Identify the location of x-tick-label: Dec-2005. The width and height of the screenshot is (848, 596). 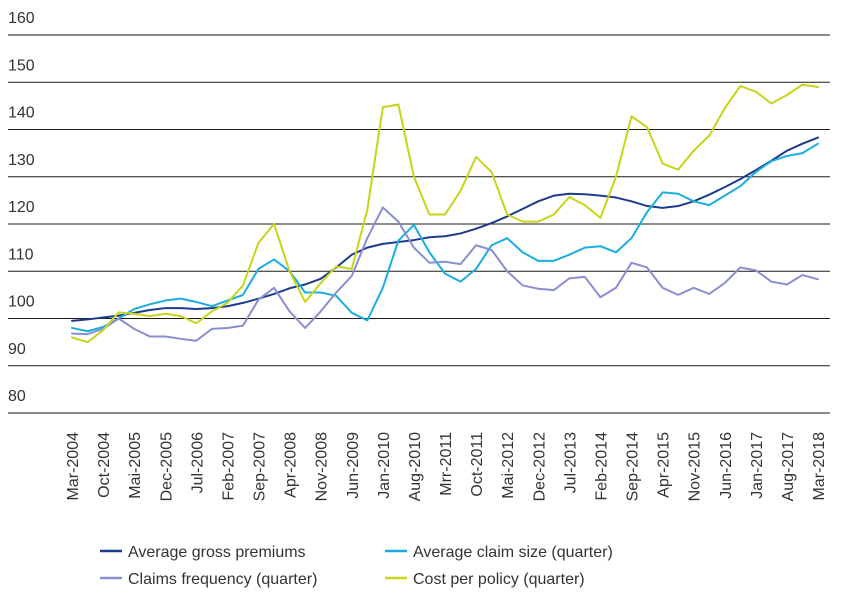
(166, 466).